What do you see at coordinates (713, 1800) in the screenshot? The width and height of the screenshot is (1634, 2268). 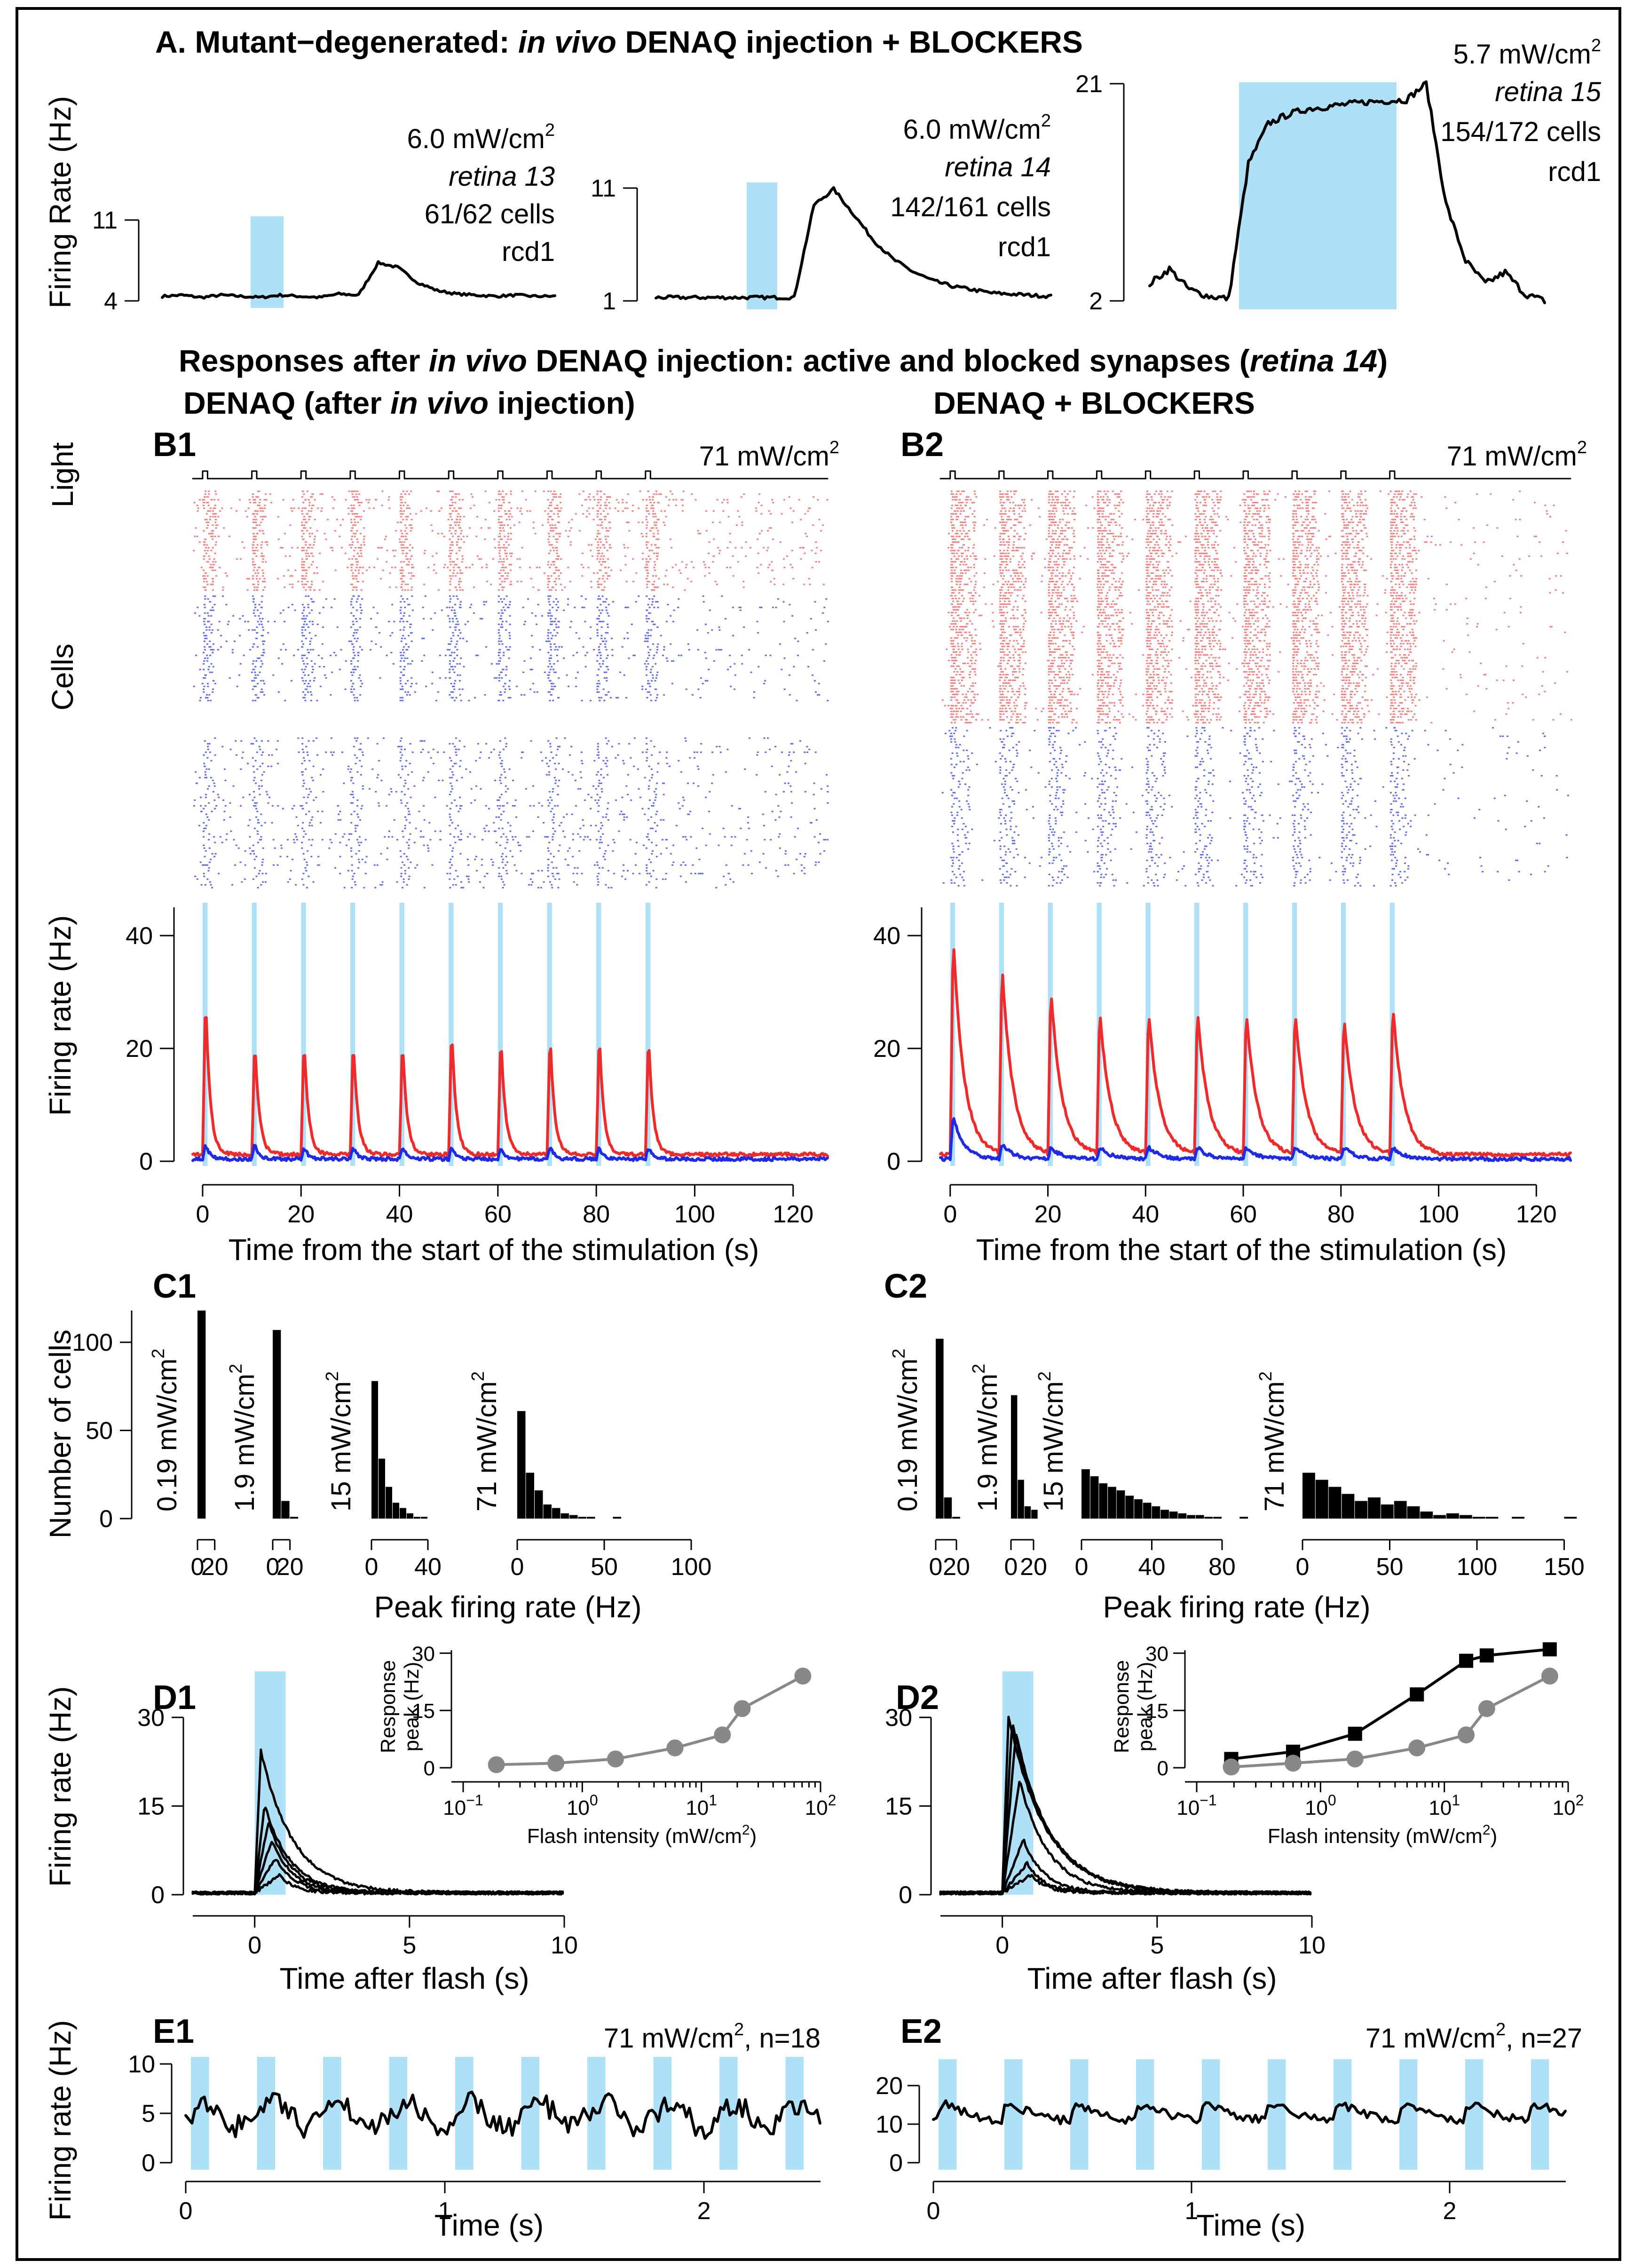 I see `d-inset-x-tick-exp: 1` at bounding box center [713, 1800].